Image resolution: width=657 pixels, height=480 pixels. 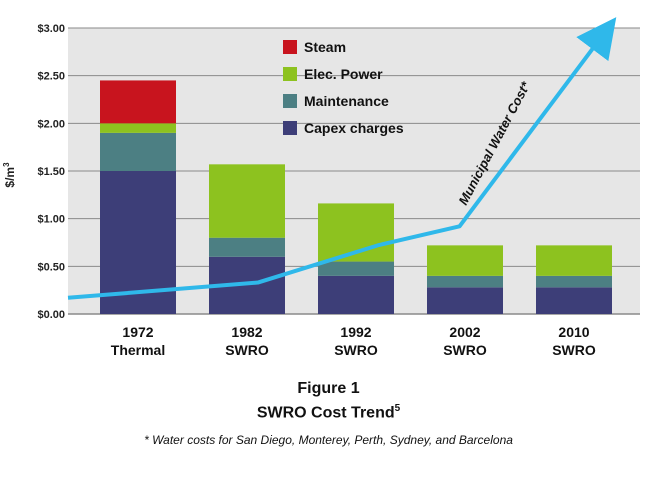 I want to click on y-tick-label: $3.00, so click(x=51, y=29).